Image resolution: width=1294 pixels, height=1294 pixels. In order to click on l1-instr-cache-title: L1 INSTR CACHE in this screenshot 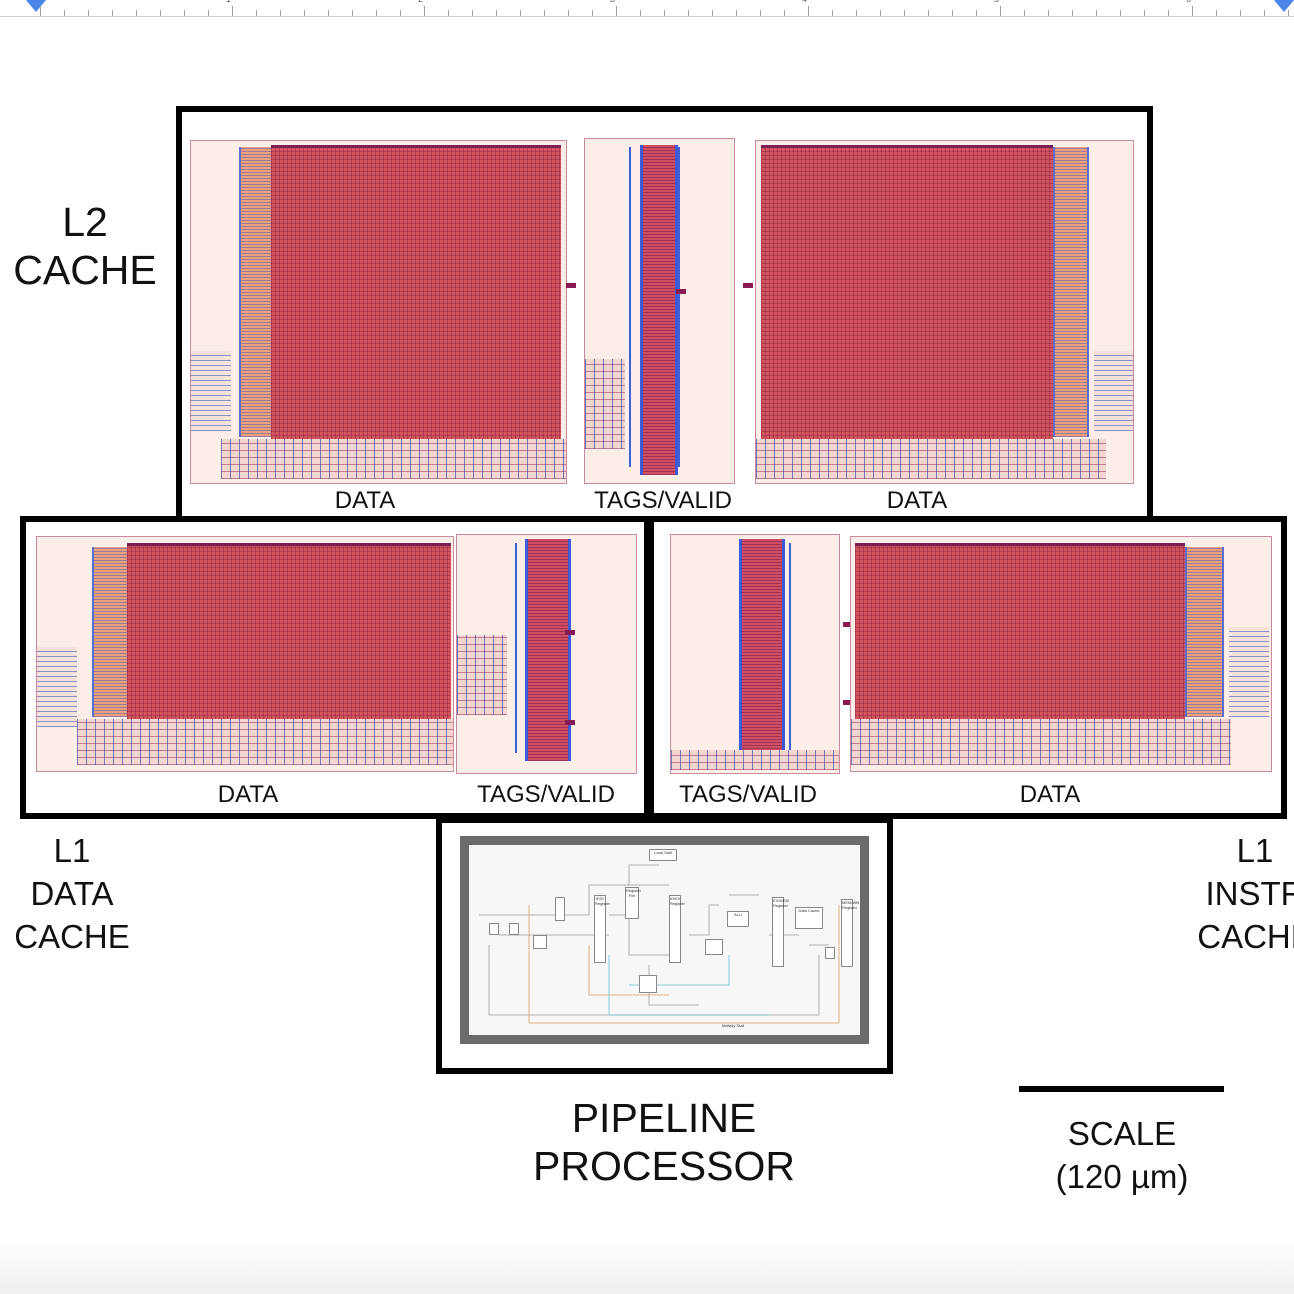, I will do `click(1237, 893)`.